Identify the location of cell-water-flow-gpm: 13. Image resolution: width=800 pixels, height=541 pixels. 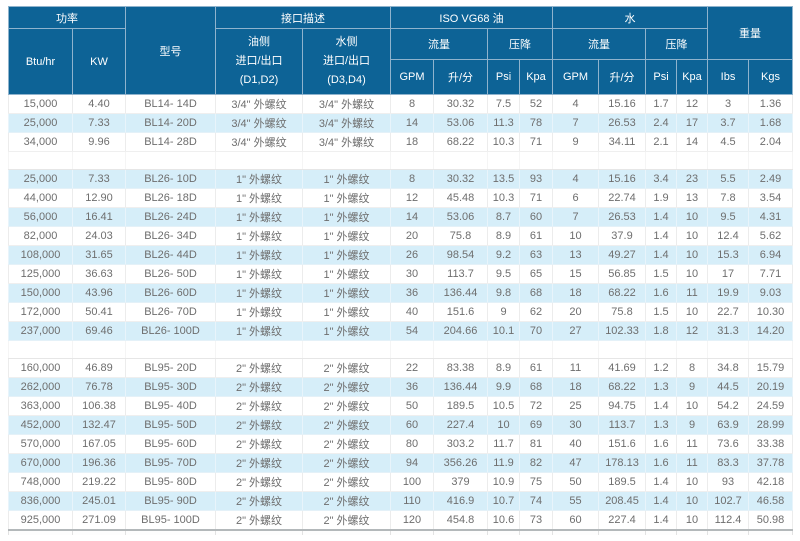
(576, 255).